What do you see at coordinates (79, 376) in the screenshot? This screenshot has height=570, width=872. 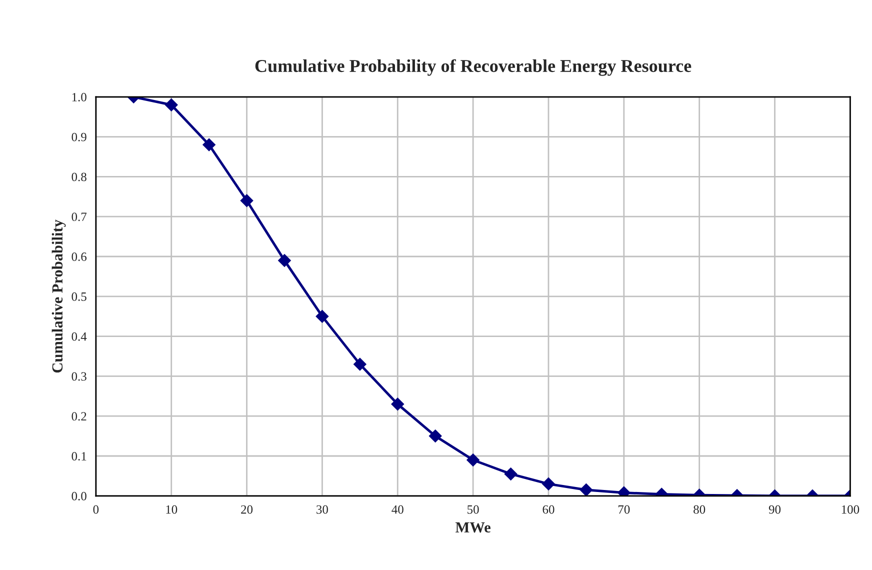 I see `y-tick-label: 0.3` at bounding box center [79, 376].